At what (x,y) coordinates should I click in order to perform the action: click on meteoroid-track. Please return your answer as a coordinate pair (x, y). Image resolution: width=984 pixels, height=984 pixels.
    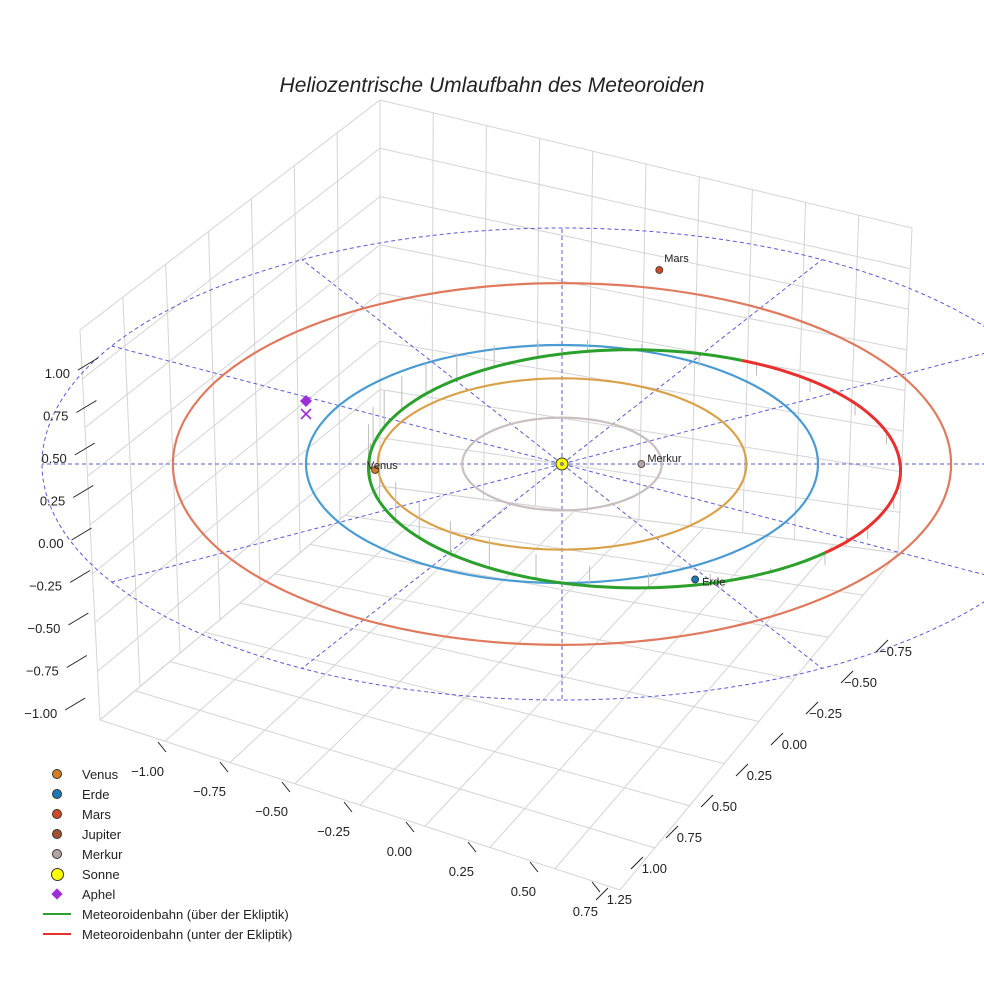
    Looking at the image, I should click on (634, 469).